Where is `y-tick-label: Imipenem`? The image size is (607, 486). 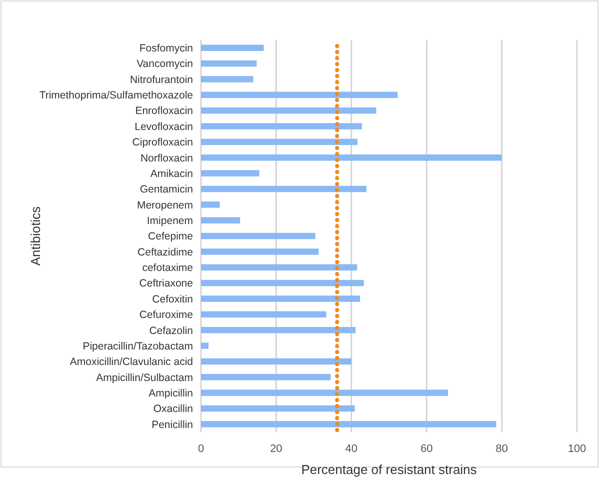 y-tick-label: Imipenem is located at coordinates (170, 220).